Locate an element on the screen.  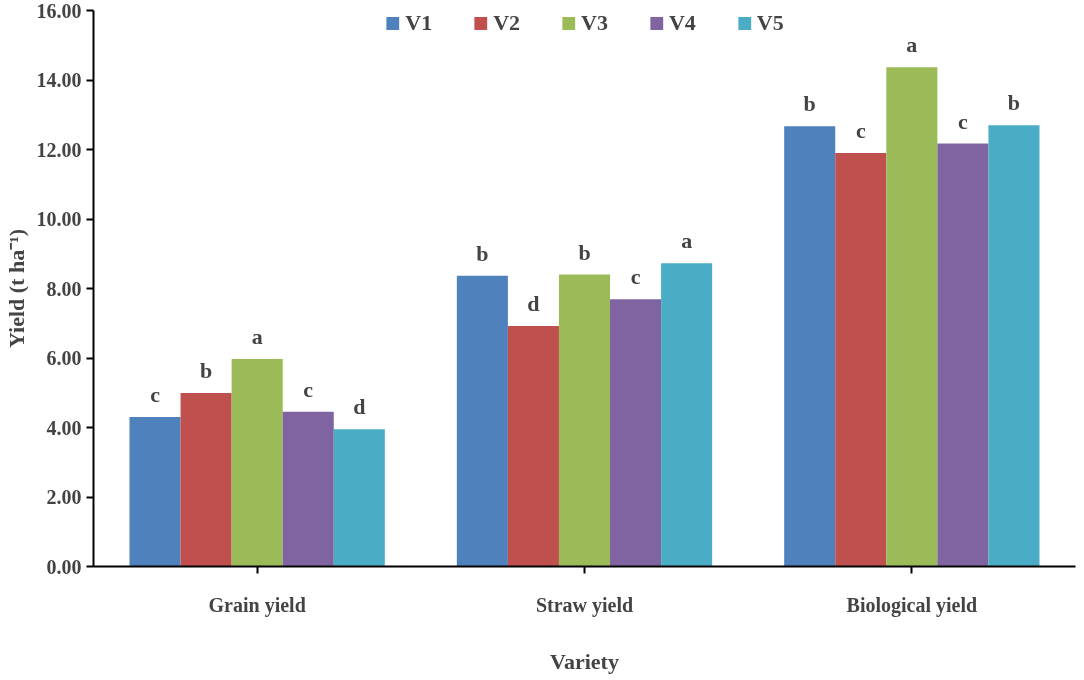
y-tick-label: 4.00 is located at coordinates (64, 427).